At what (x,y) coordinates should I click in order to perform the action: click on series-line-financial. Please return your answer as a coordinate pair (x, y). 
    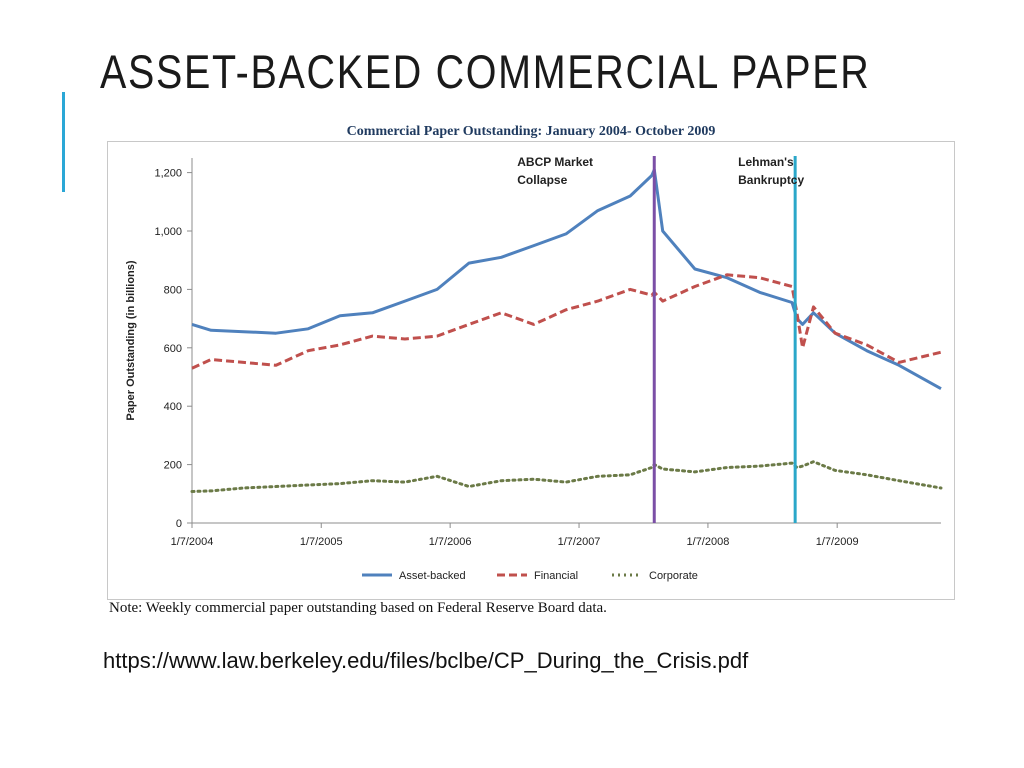
    Looking at the image, I should click on (566, 321).